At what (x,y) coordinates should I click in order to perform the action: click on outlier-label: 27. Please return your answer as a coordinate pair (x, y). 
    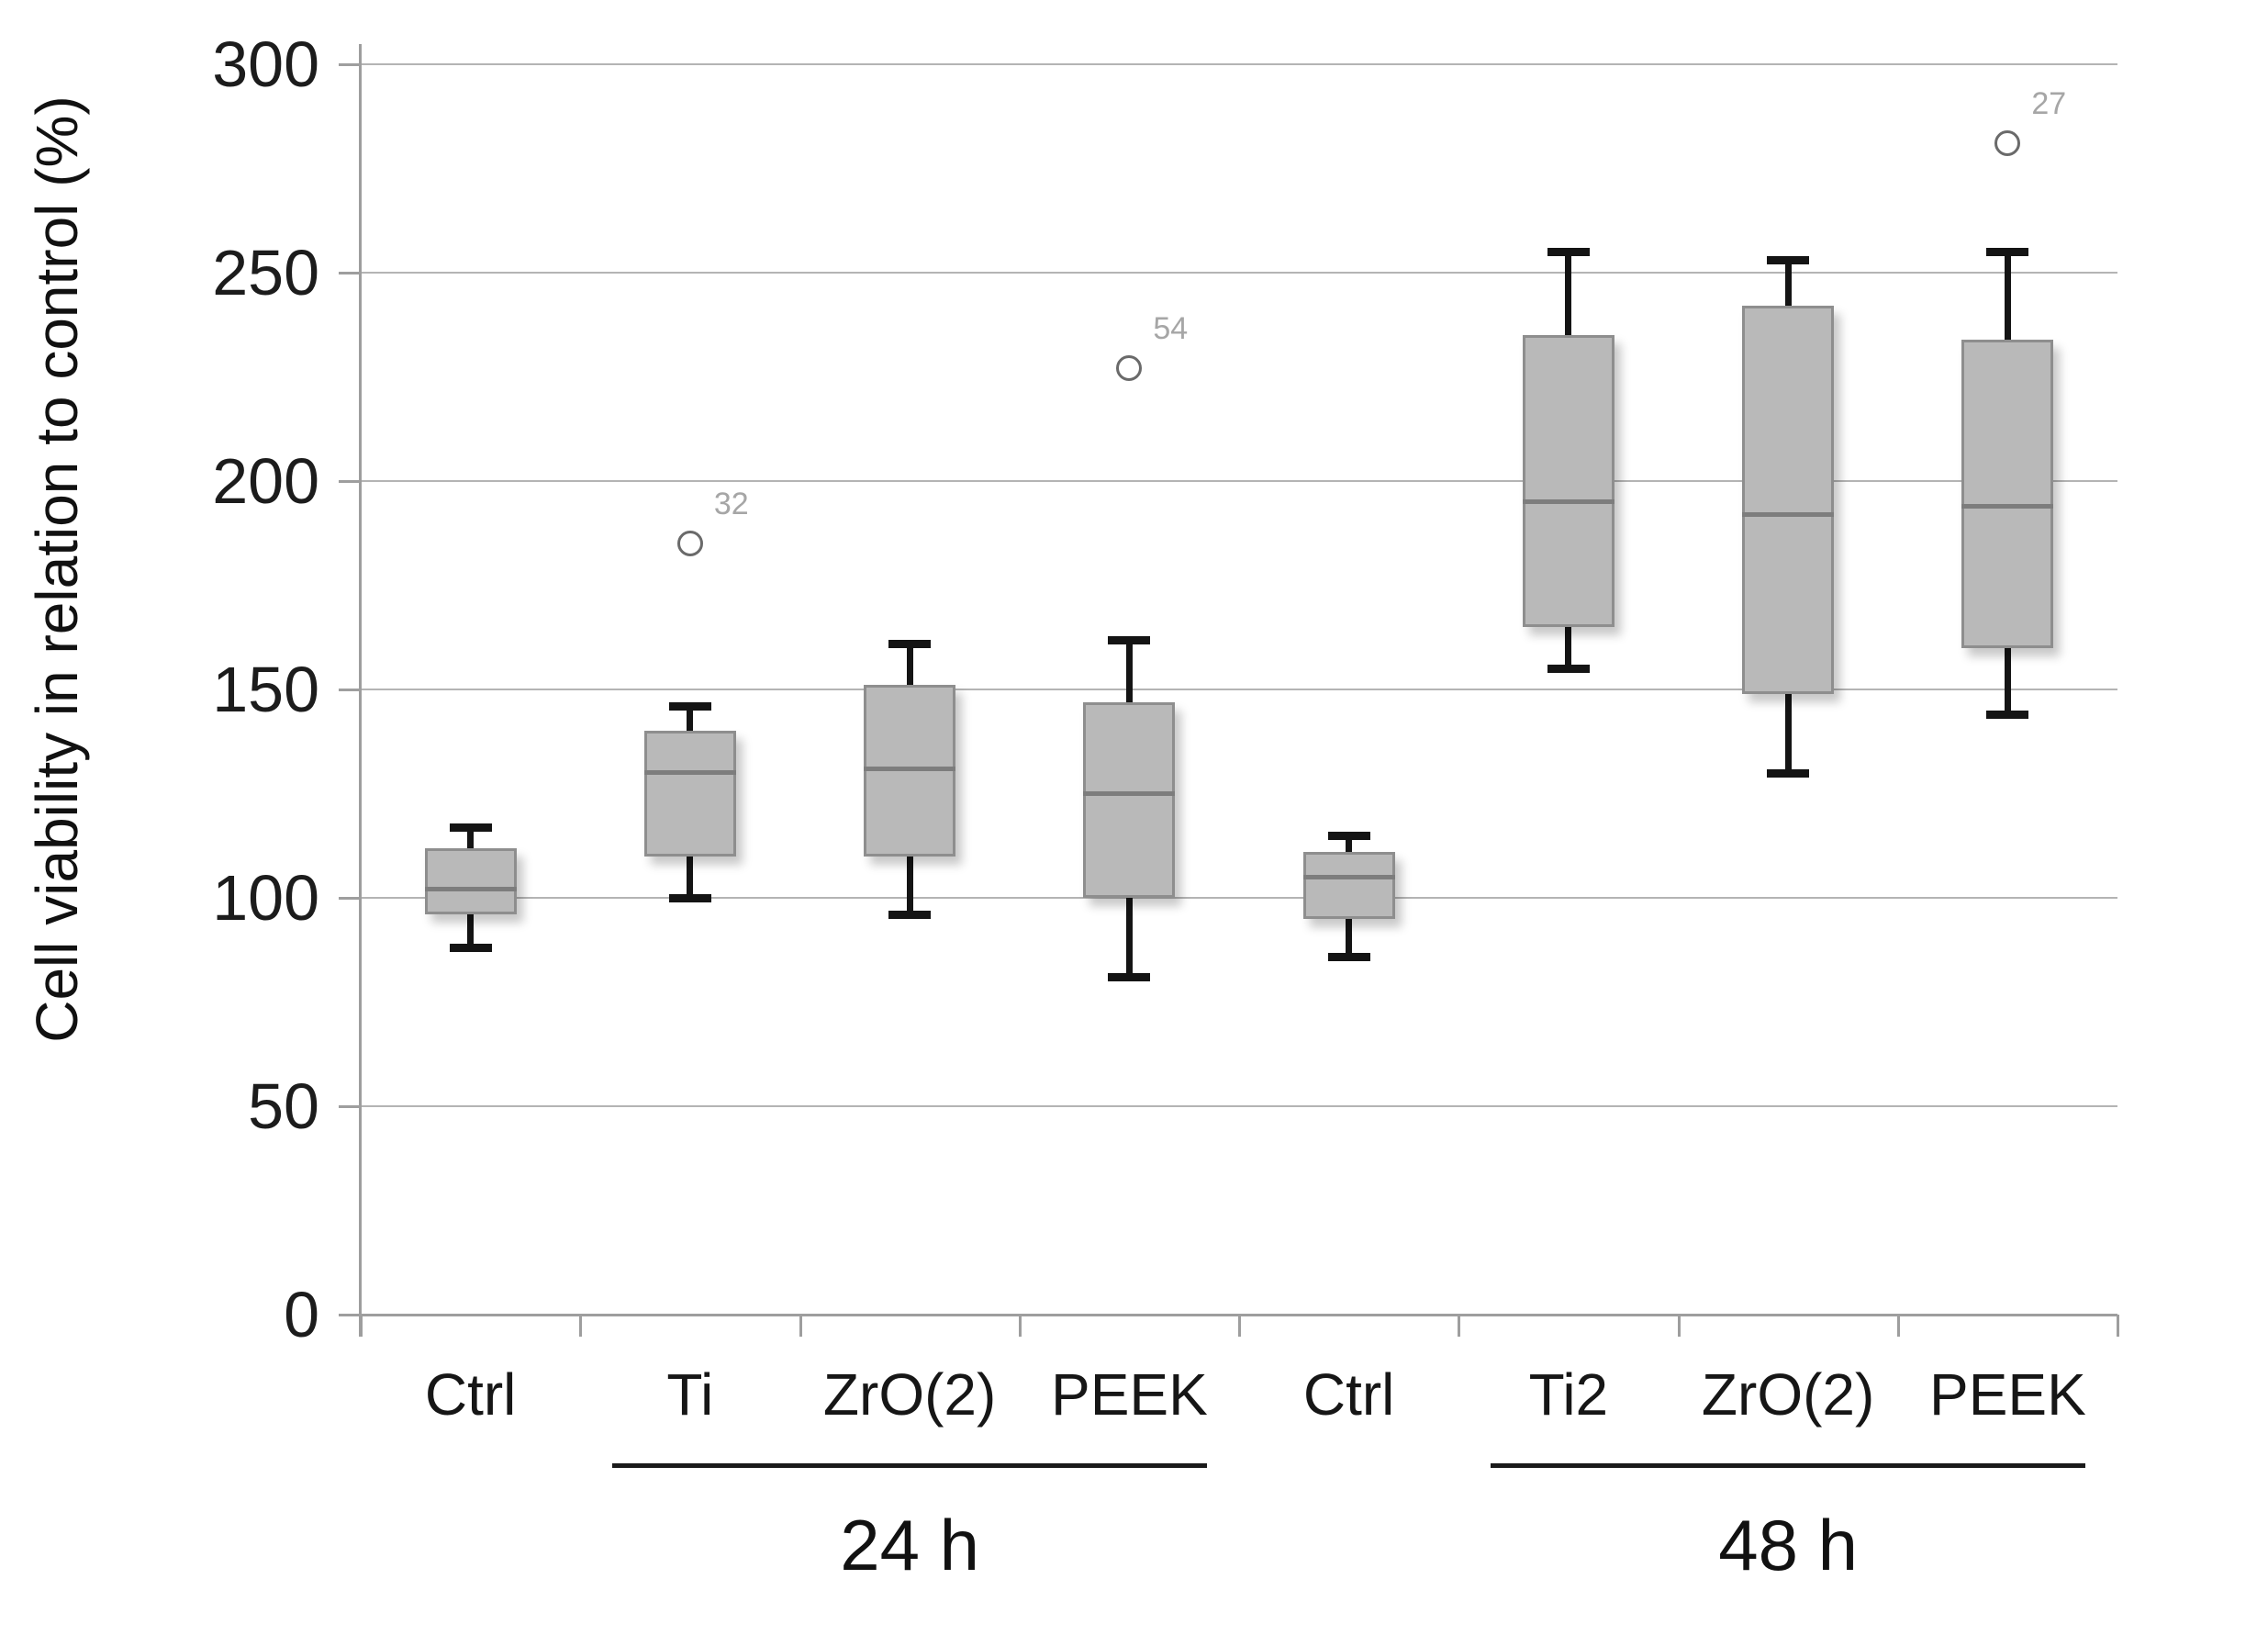
    Looking at the image, I should click on (2049, 104).